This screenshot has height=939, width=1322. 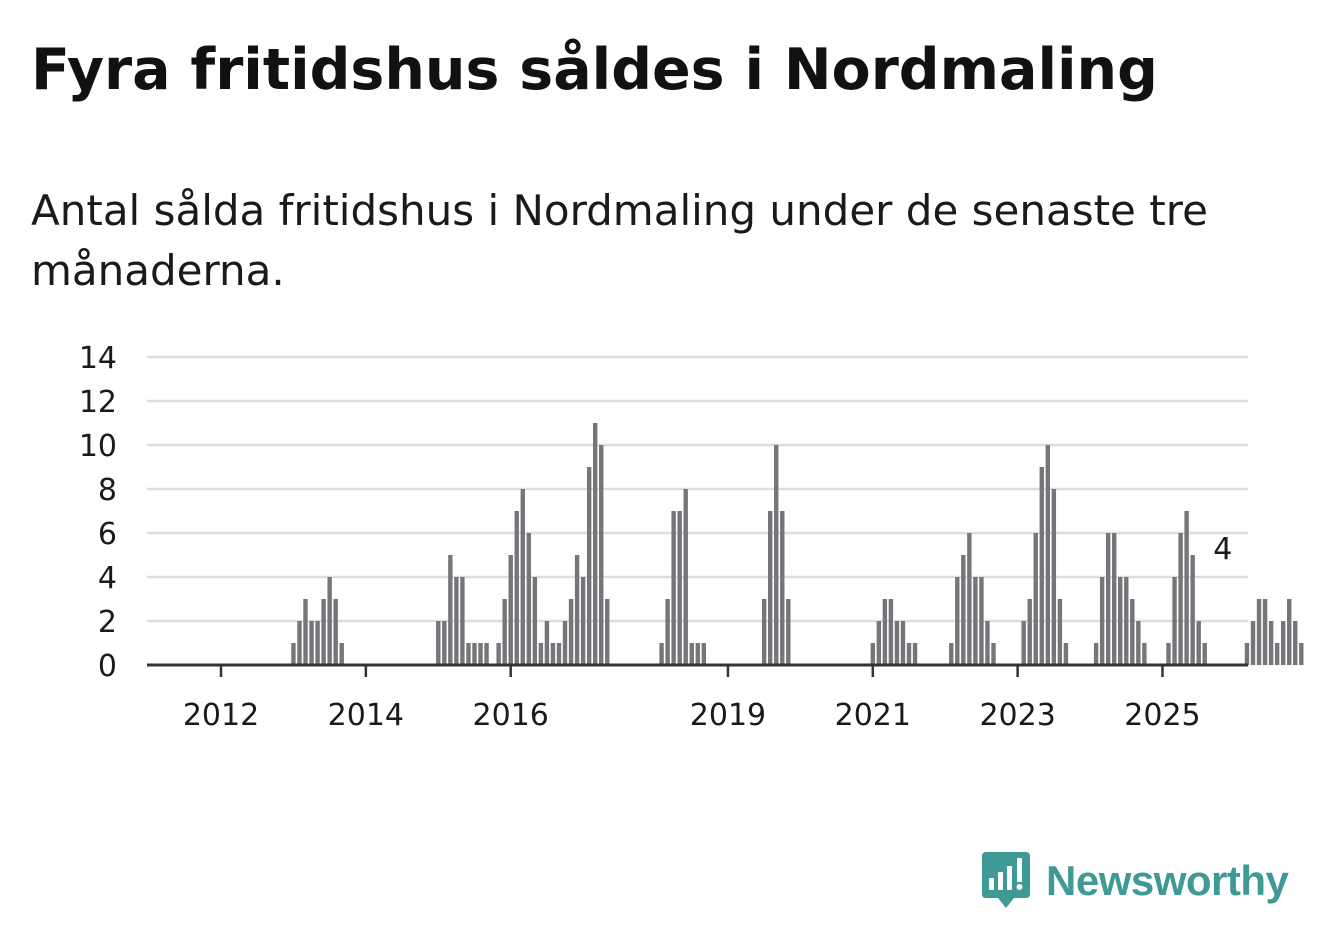 I want to click on x-tick-label: 2014, so click(x=366, y=715).